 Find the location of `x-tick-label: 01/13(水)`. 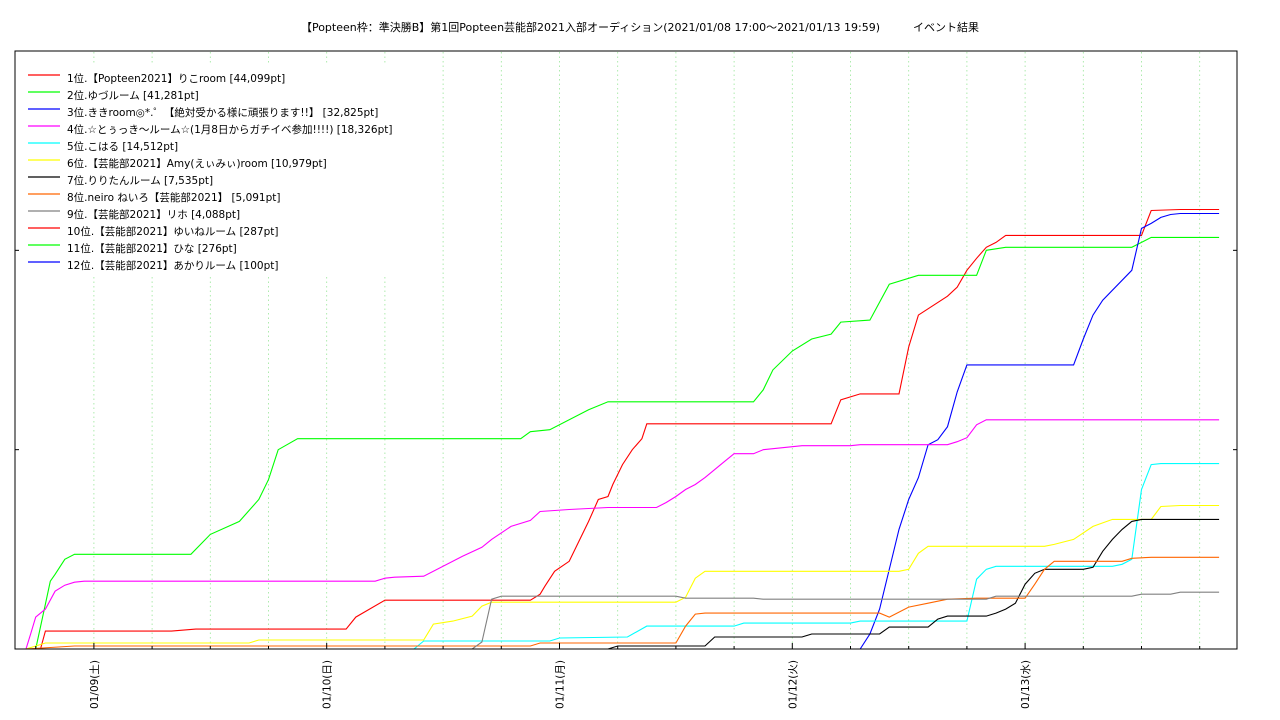

x-tick-label: 01/13(水) is located at coordinates (1026, 684).